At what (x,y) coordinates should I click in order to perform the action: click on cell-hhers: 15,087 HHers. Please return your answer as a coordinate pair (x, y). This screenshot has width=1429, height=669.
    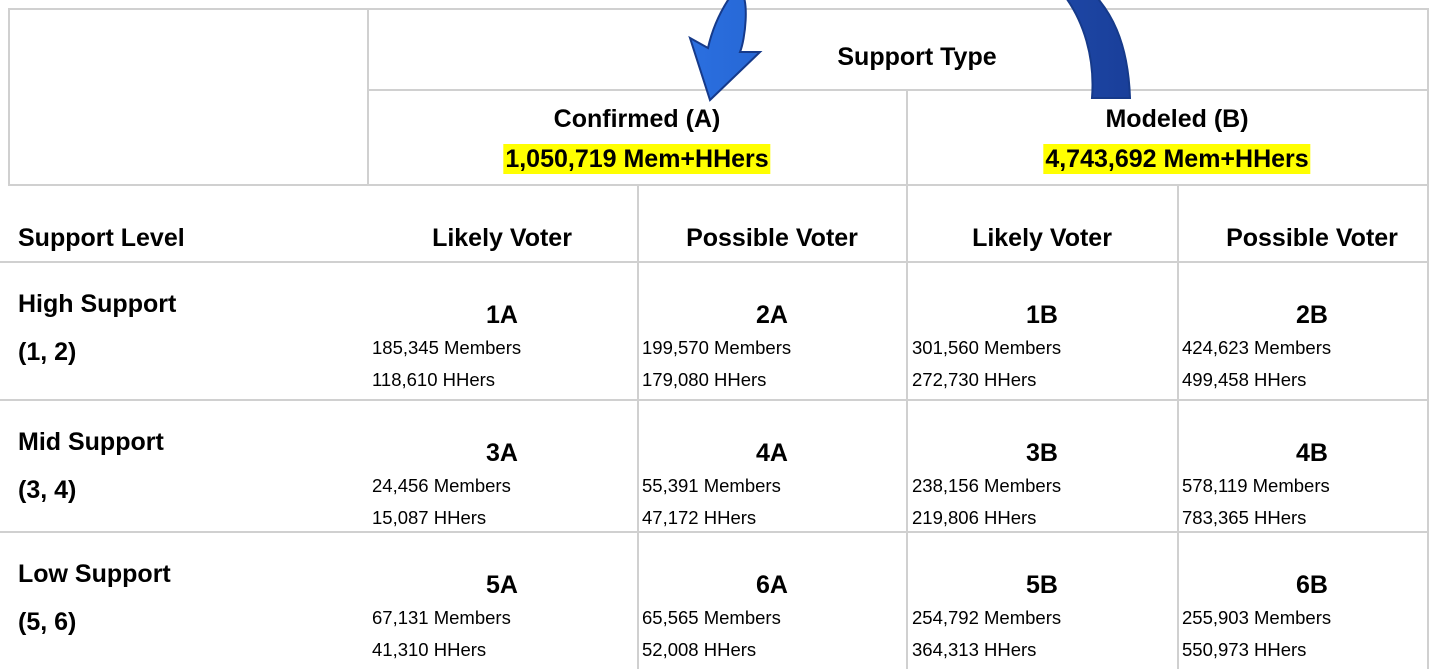
    Looking at the image, I should click on (429, 517).